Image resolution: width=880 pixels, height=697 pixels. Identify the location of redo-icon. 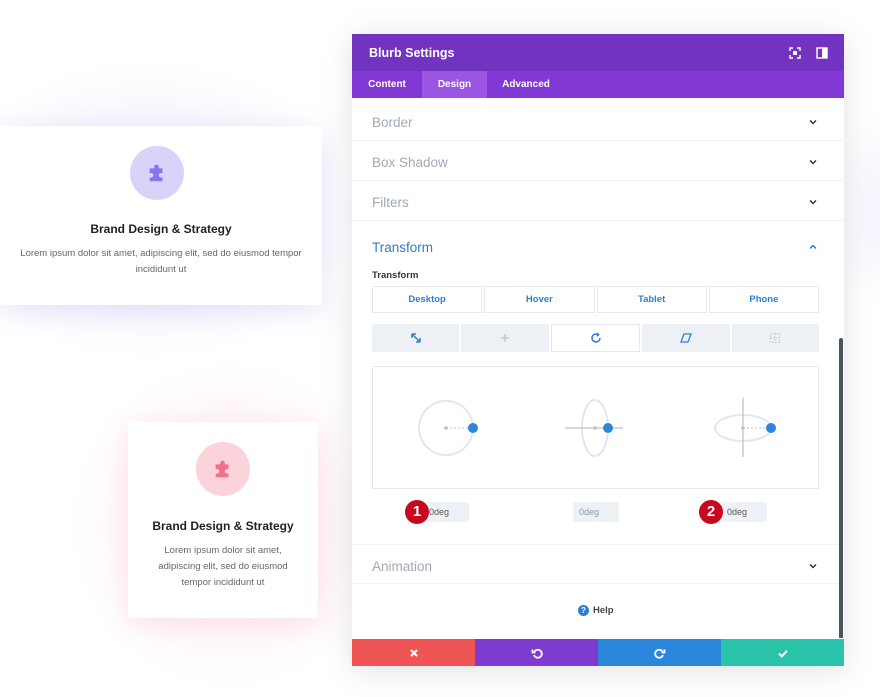
(659, 653).